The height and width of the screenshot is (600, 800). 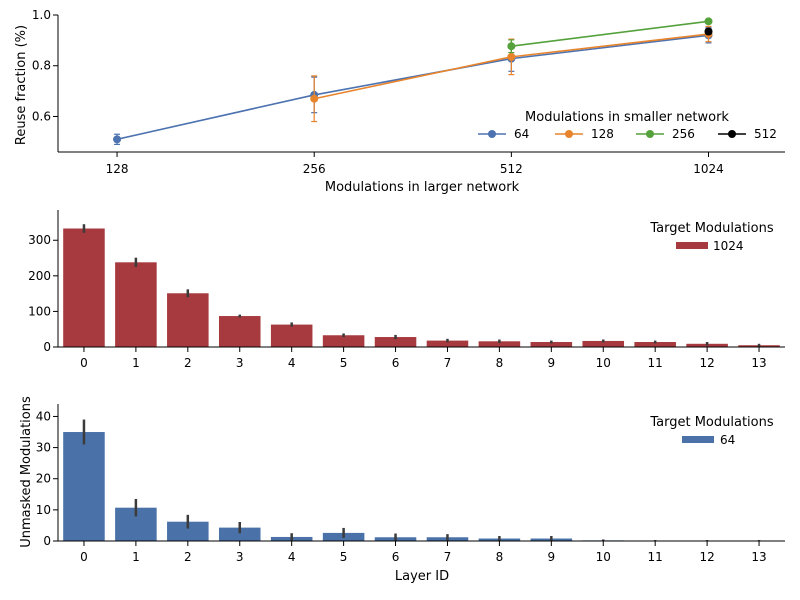 I want to click on blue-bar-legend-title: Target Modulations, so click(x=711, y=422).